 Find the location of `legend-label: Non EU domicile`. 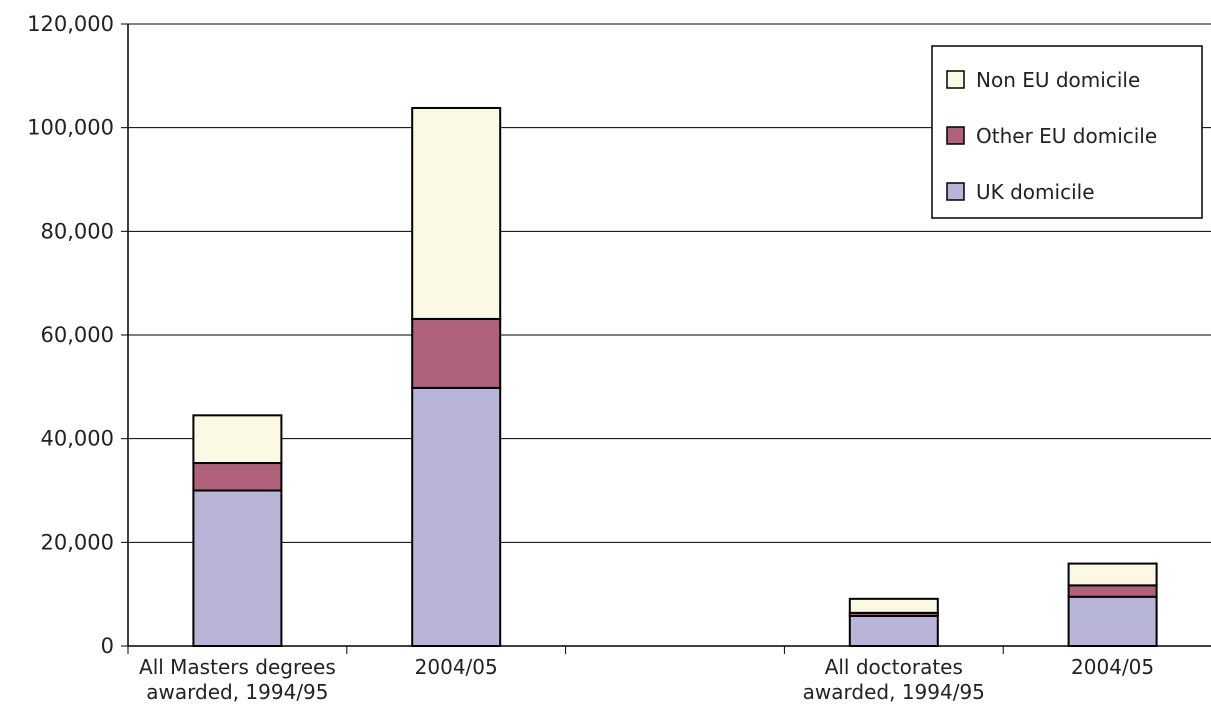

legend-label: Non EU domicile is located at coordinates (1058, 80).